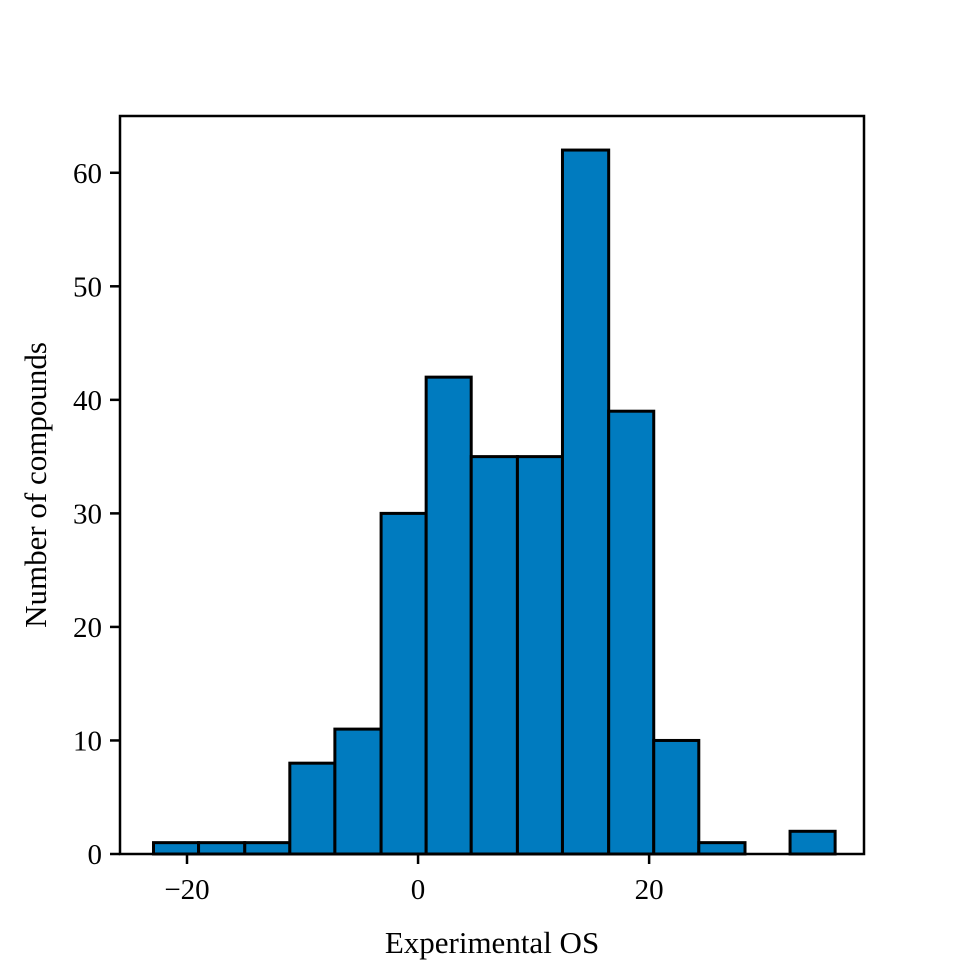  Describe the element at coordinates (87, 628) in the screenshot. I see `y-tick-label: 20` at that location.